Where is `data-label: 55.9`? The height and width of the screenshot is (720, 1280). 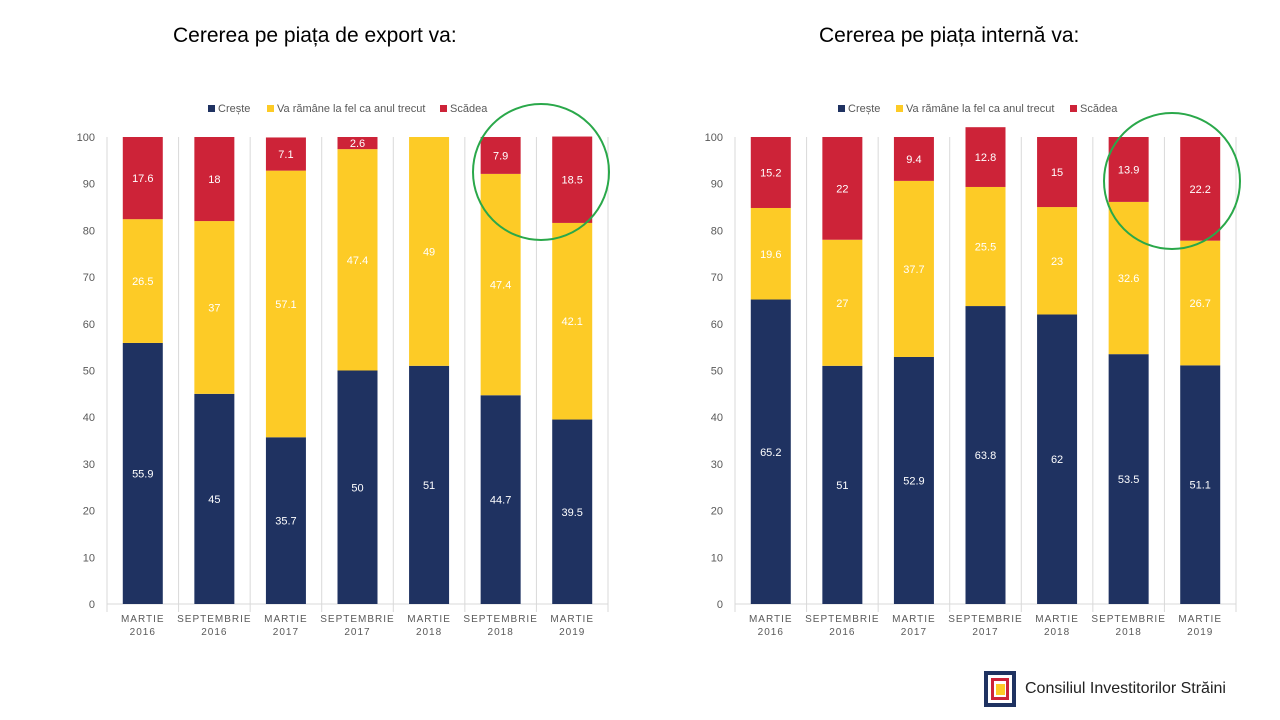
data-label: 55.9 is located at coordinates (142, 474).